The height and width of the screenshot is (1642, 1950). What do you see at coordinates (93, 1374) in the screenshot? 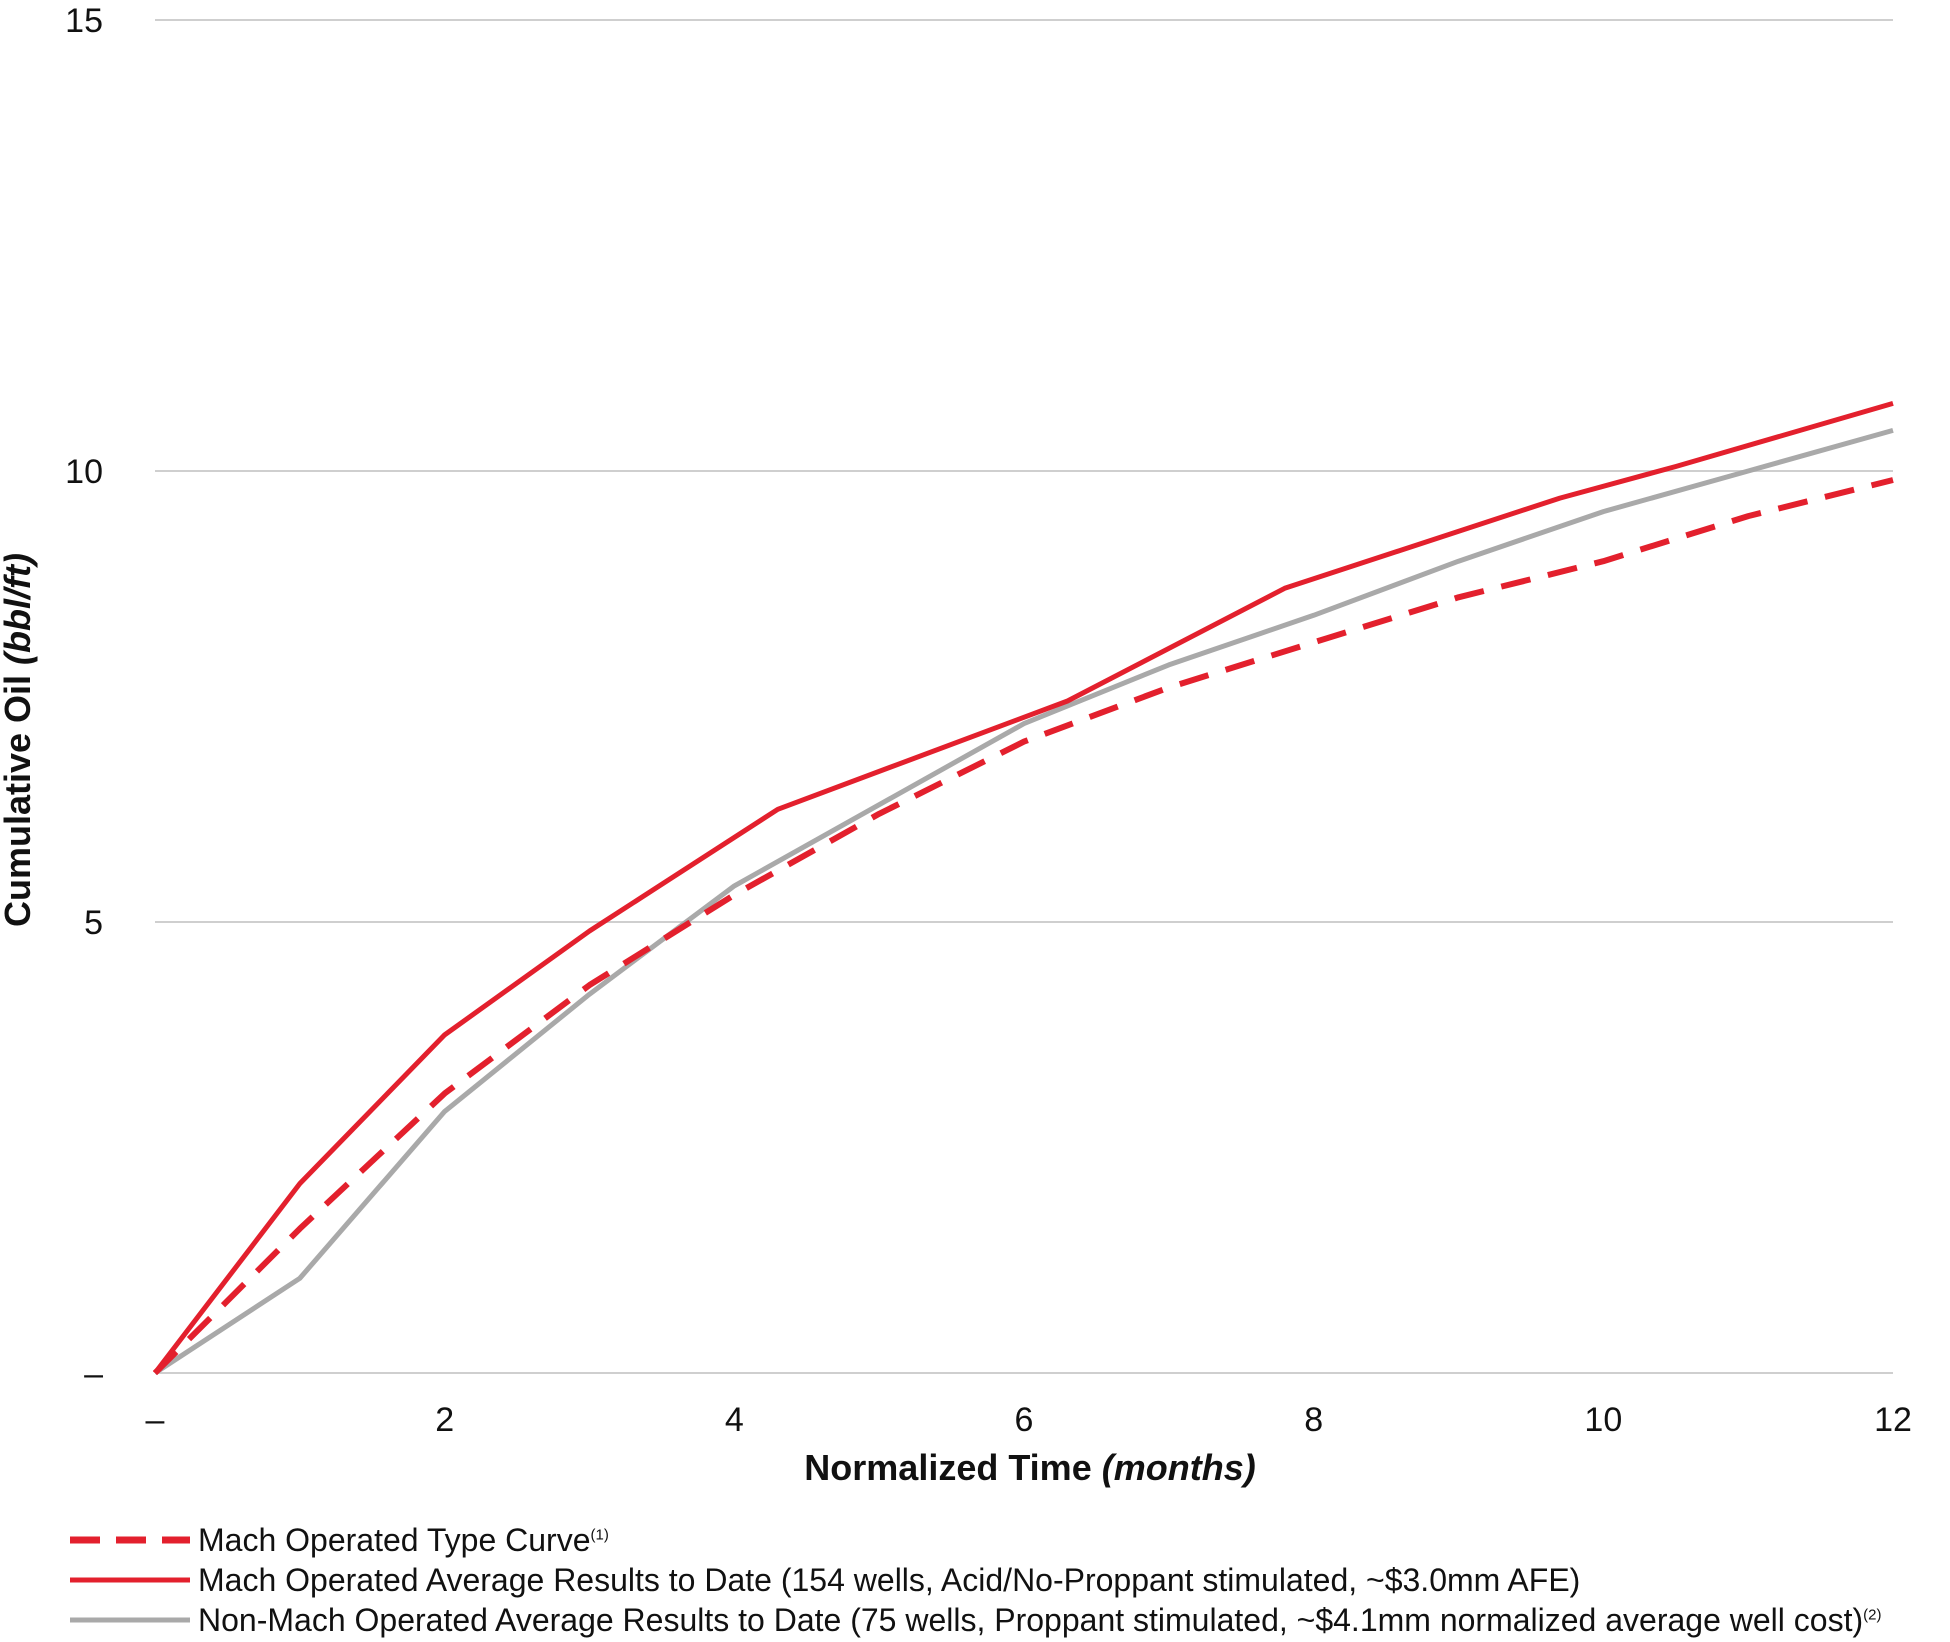
I see `y-tick-label-0: –` at bounding box center [93, 1374].